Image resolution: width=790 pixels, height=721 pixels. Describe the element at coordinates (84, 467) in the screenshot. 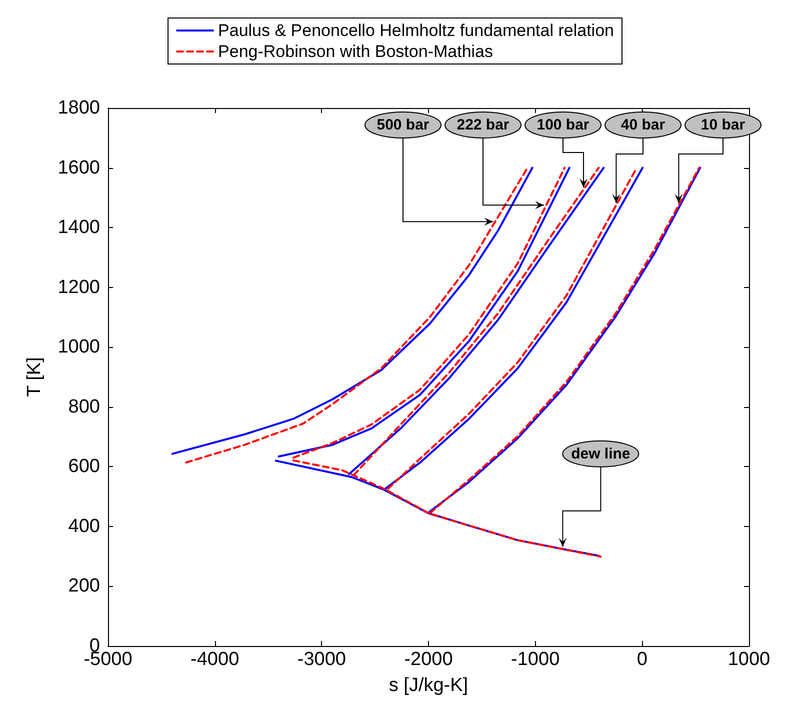

I see `y-tick-label: 600` at that location.